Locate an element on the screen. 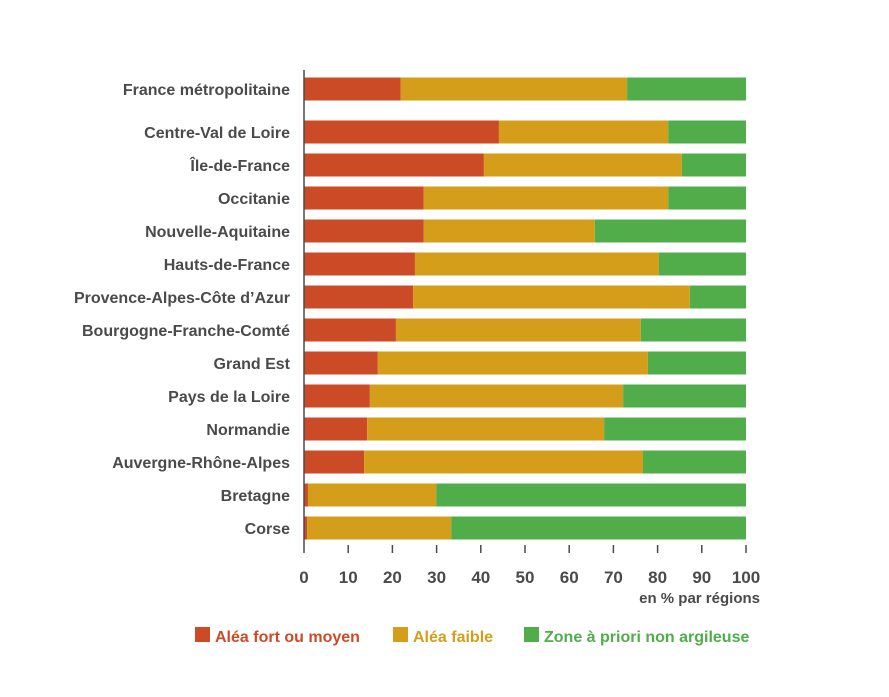 Image resolution: width=889 pixels, height=697 pixels. category-label: Grand Est is located at coordinates (252, 364).